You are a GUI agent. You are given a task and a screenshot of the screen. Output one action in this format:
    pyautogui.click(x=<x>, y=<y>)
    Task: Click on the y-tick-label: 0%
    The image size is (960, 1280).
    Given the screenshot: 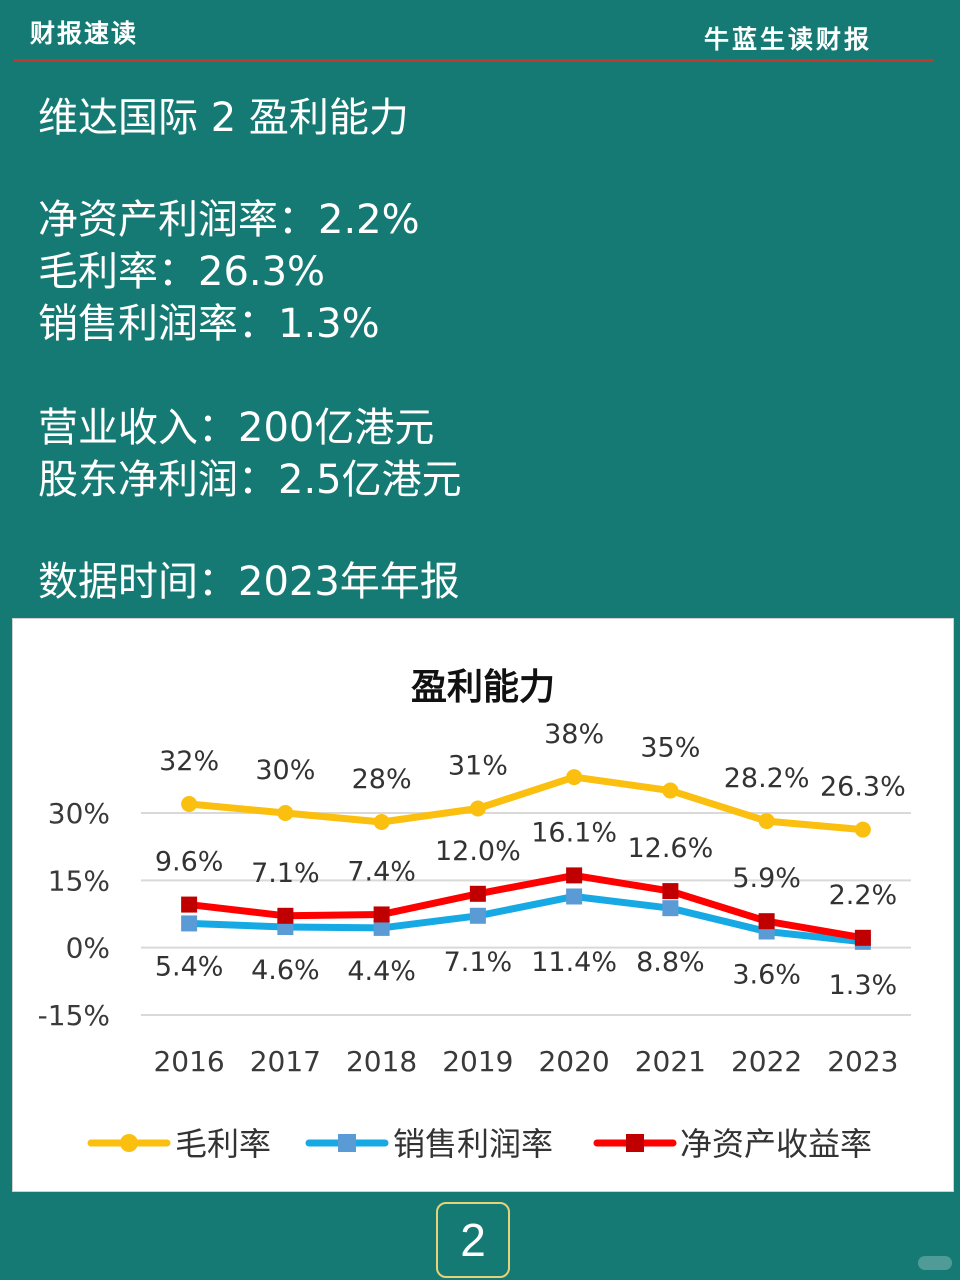 What is the action you would take?
    pyautogui.click(x=88, y=948)
    